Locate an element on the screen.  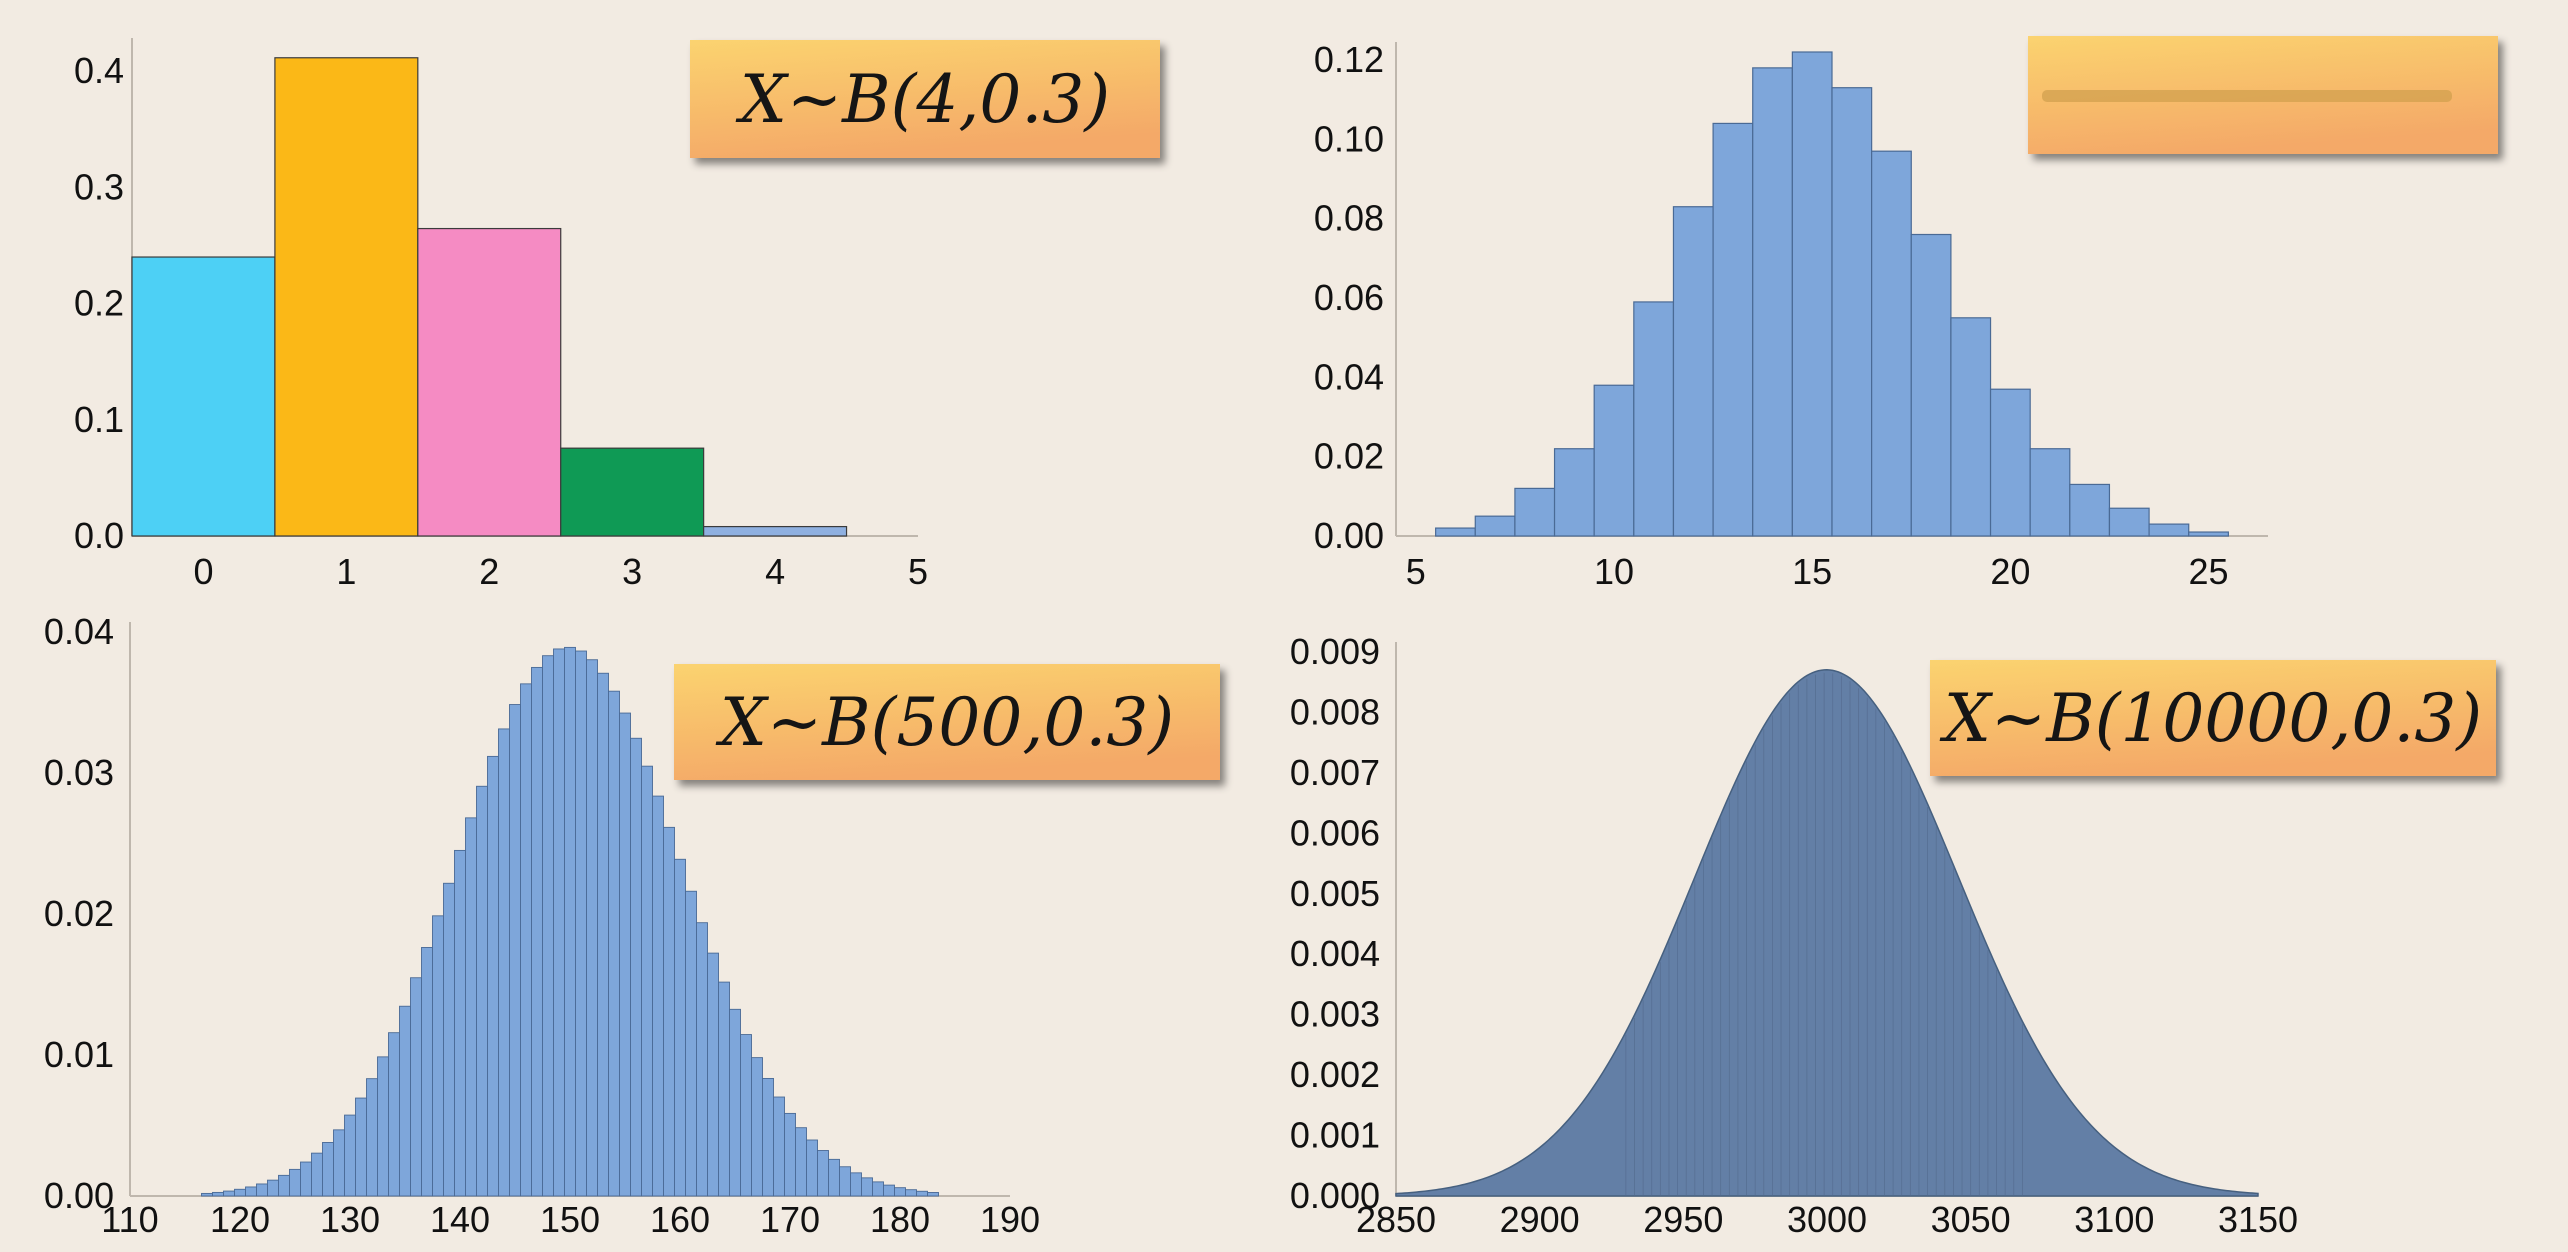
x-tick-label: 3 is located at coordinates (632, 571).